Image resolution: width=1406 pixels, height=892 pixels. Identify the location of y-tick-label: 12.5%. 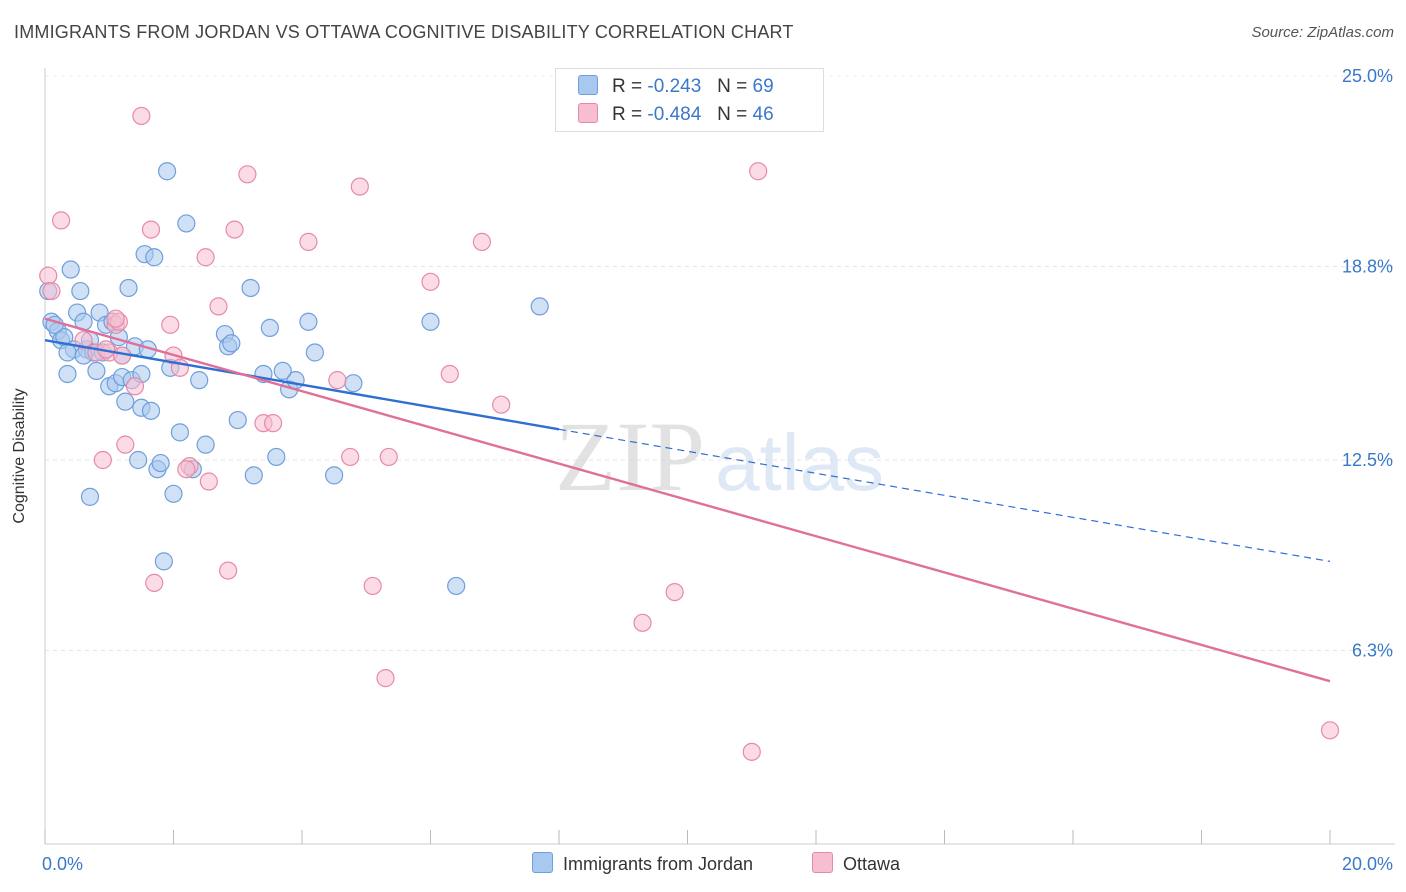
(1367, 460).